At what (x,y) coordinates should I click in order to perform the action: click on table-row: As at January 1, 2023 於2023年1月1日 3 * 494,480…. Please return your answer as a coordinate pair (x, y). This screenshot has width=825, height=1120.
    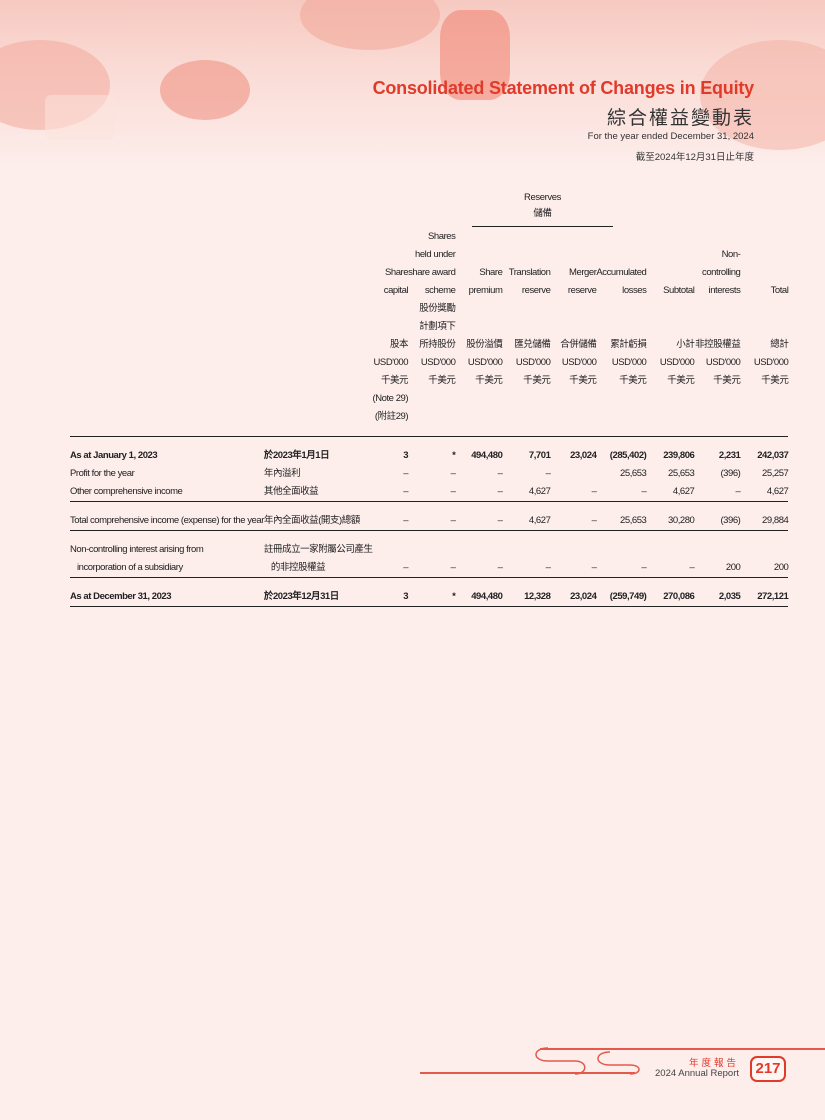
    Looking at the image, I should click on (429, 456).